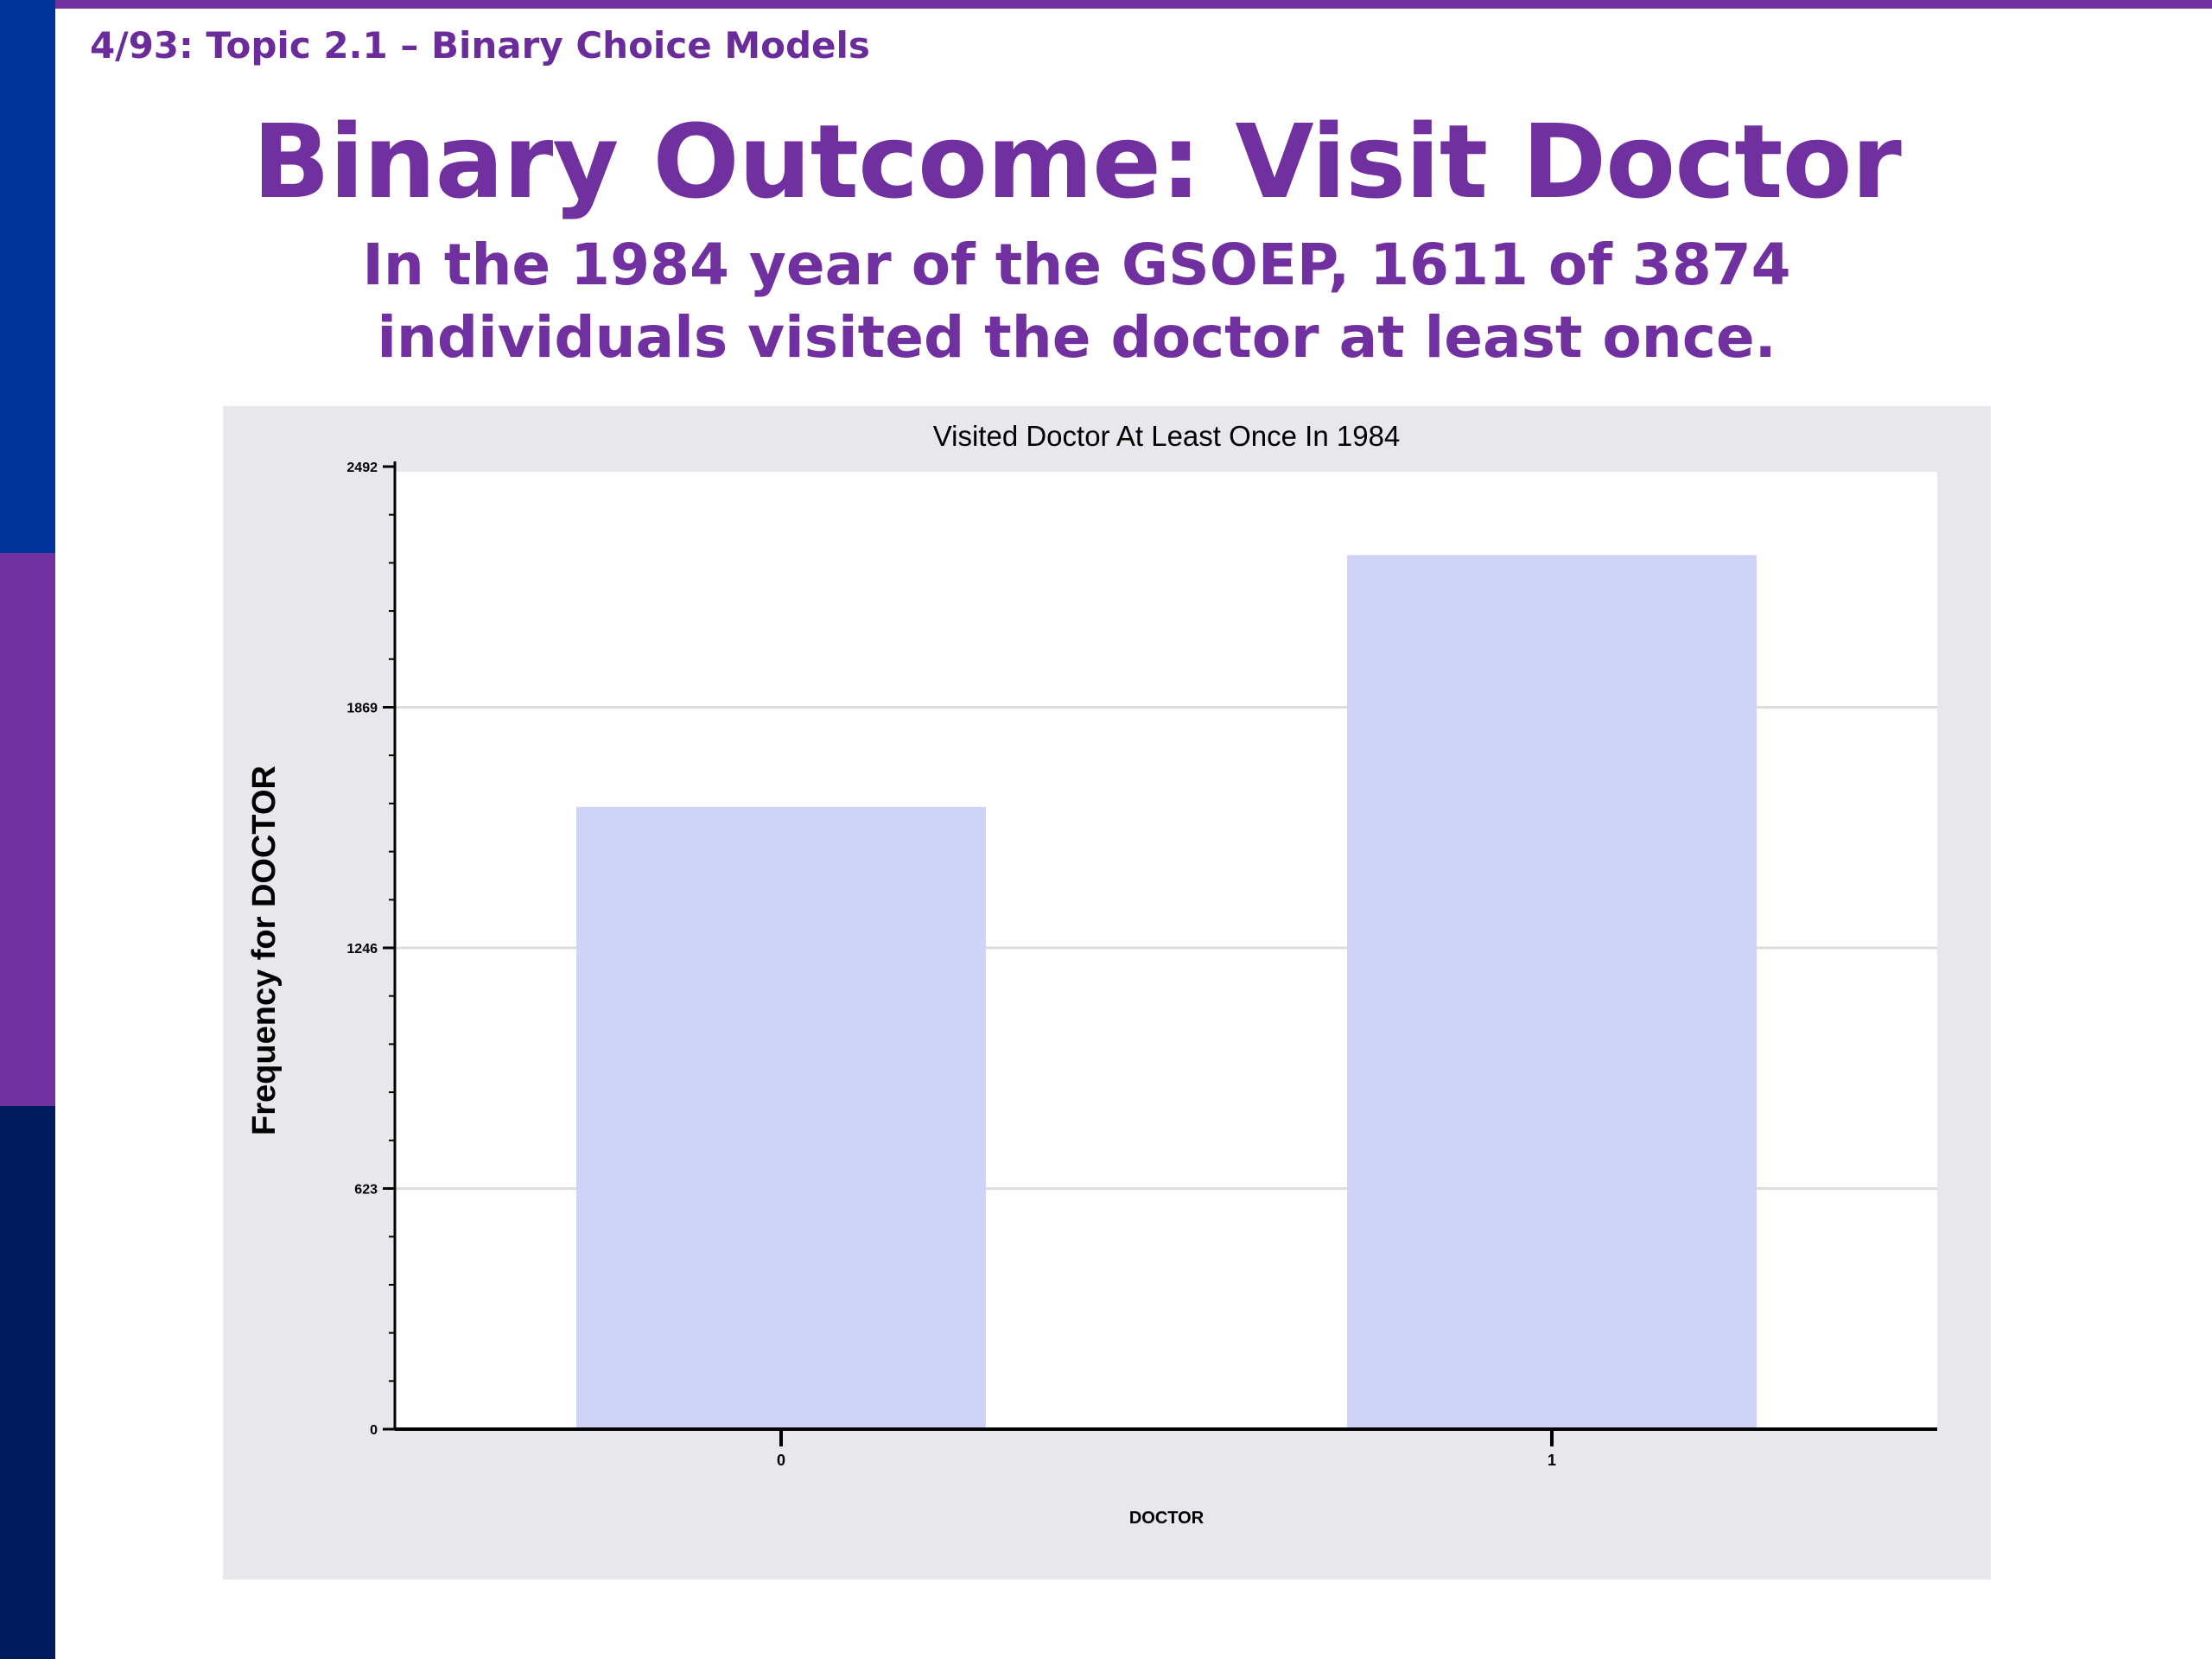  Describe the element at coordinates (1167, 1518) in the screenshot. I see `x-axis-label: DOCTOR` at that location.